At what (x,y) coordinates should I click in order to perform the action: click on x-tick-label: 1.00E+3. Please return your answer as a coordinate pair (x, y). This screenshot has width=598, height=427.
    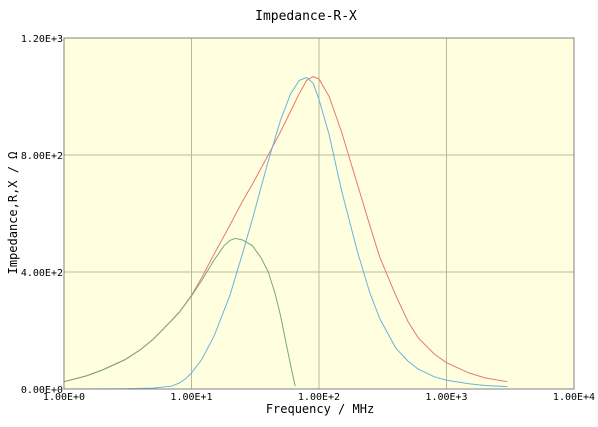
    Looking at the image, I should click on (446, 397).